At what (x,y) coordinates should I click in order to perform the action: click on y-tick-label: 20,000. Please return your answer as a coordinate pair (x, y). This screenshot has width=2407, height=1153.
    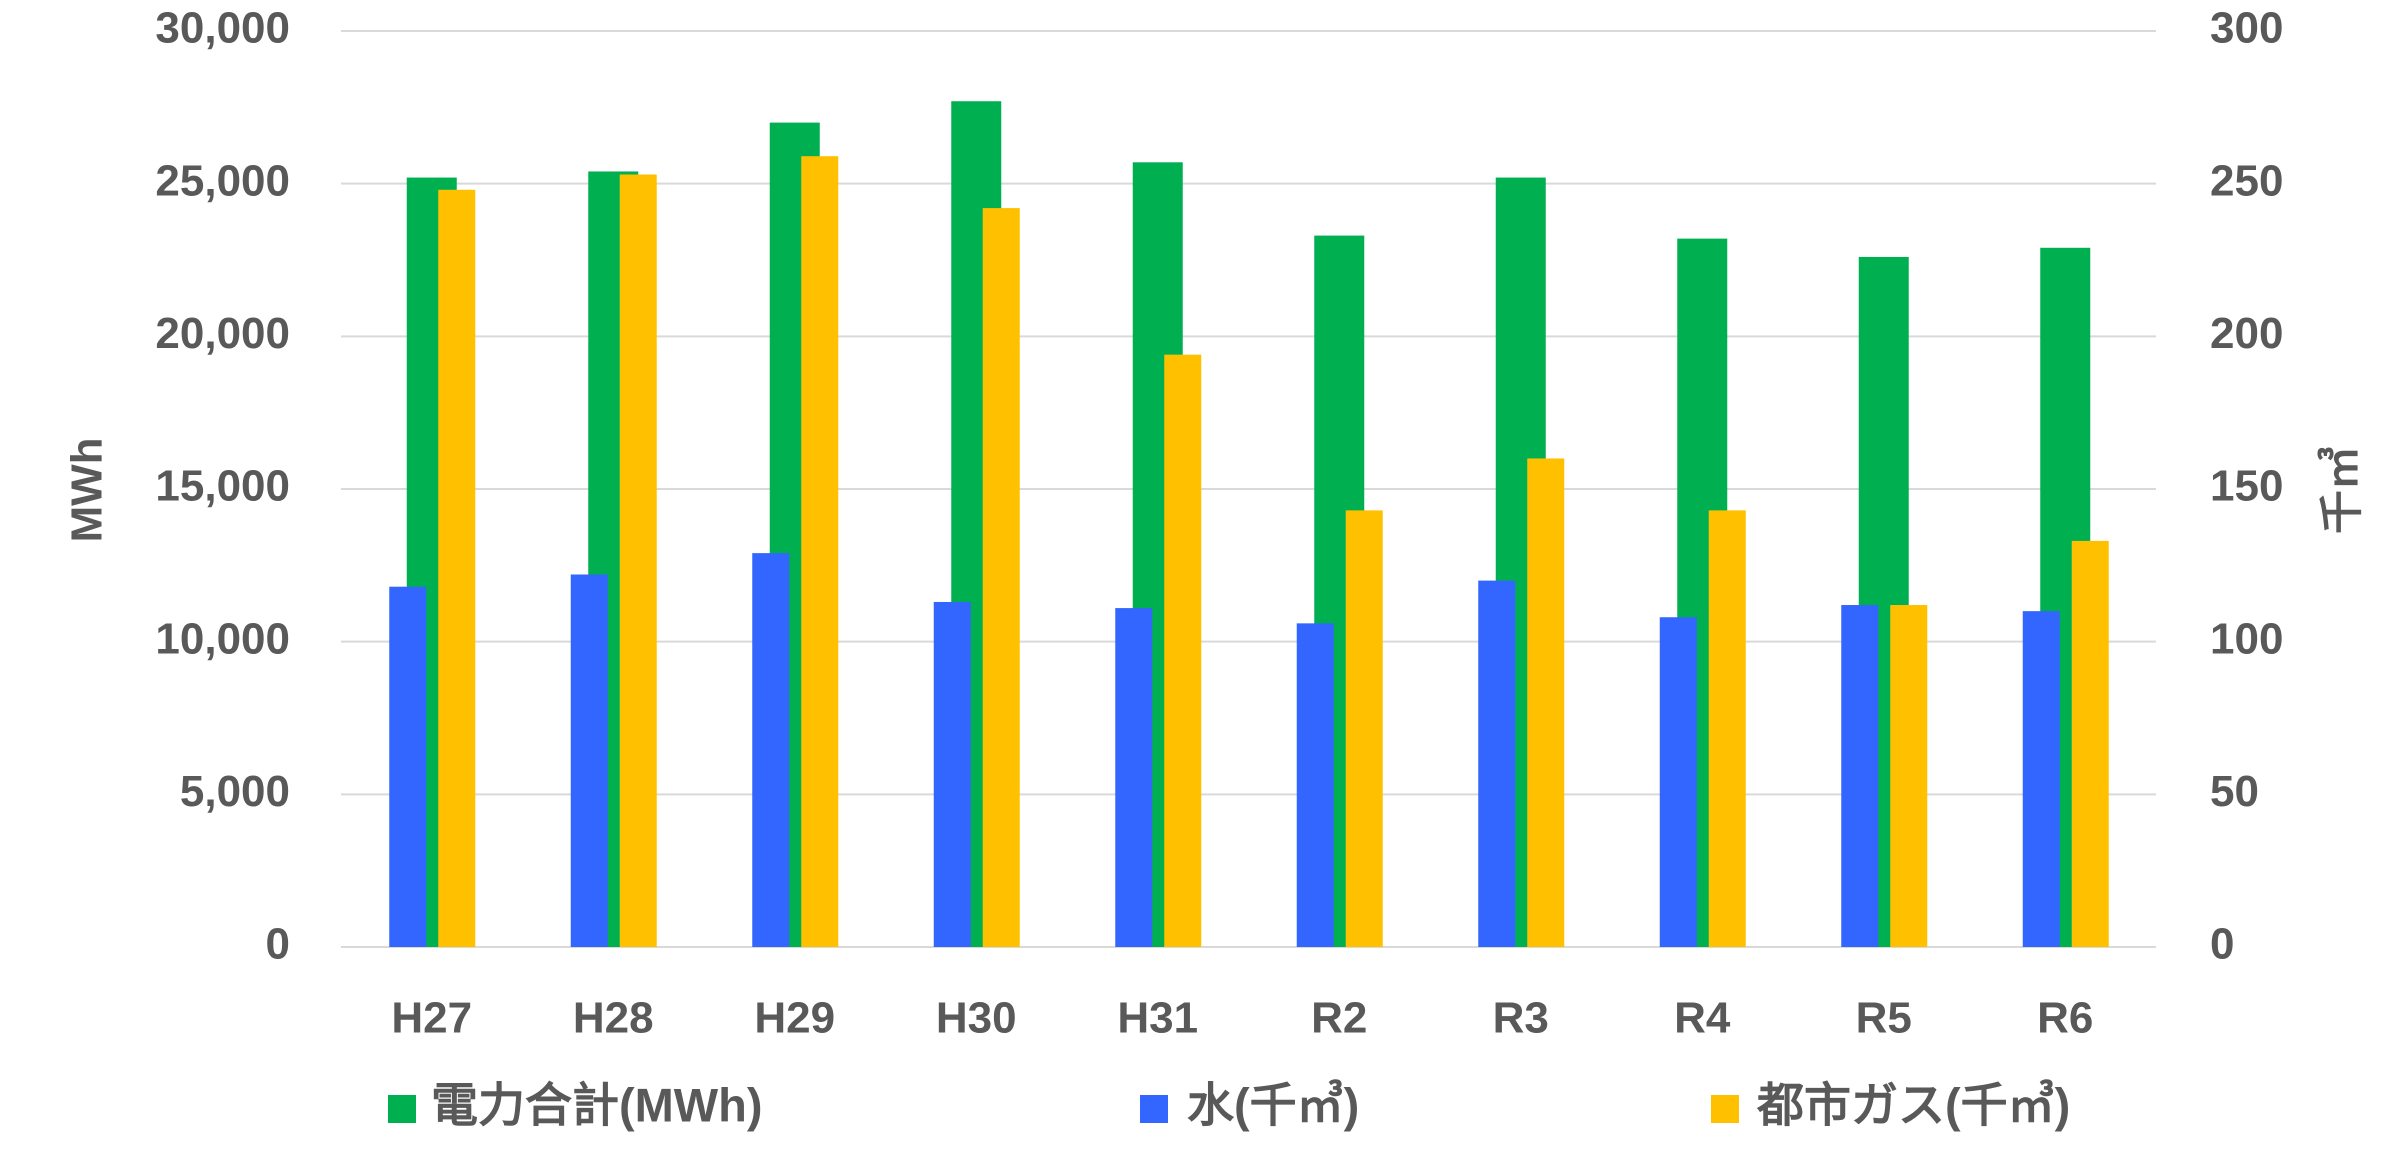
    Looking at the image, I should click on (222, 333).